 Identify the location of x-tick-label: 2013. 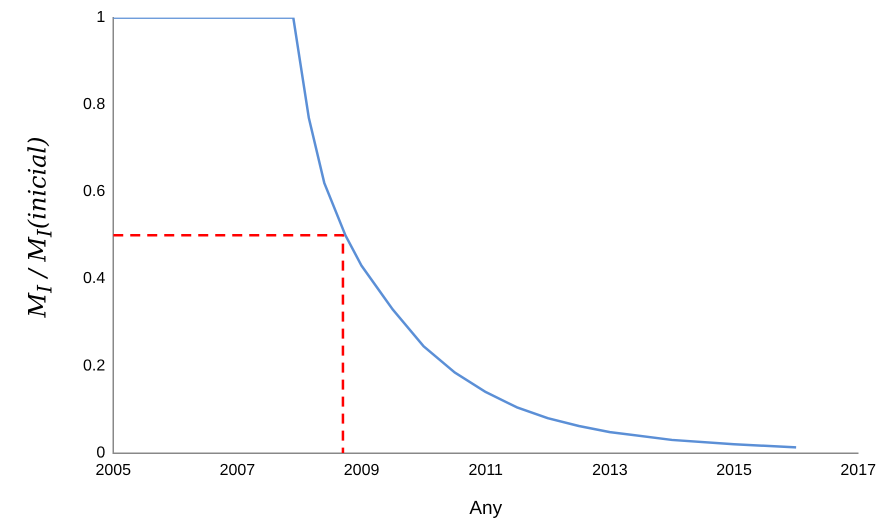
(610, 471).